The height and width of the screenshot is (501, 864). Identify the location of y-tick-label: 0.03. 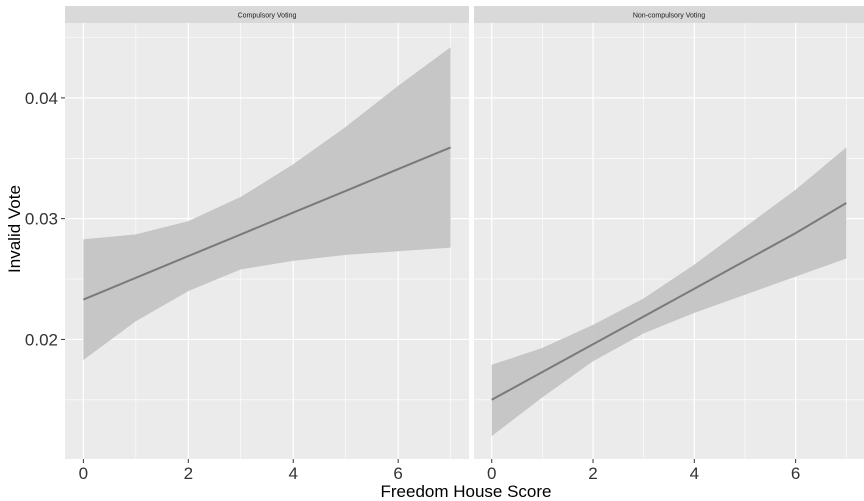
(41, 219).